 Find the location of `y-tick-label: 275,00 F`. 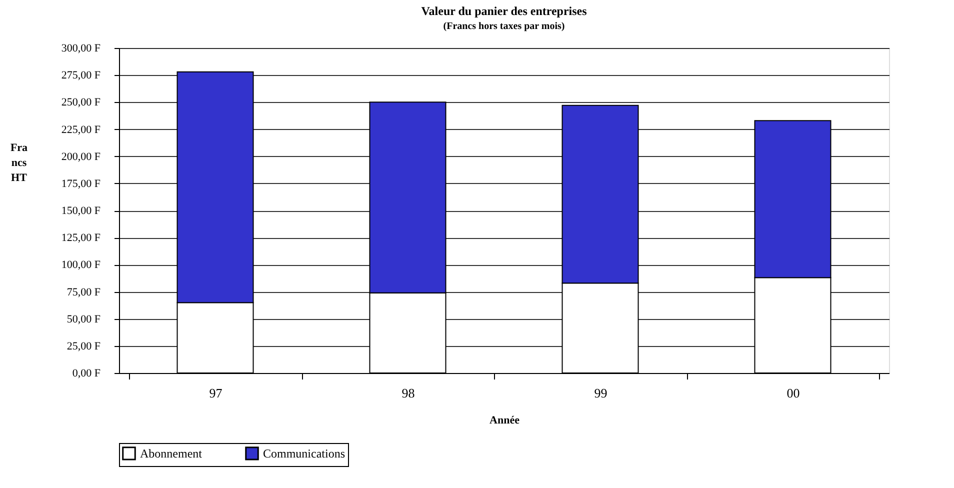

y-tick-label: 275,00 F is located at coordinates (80, 76).